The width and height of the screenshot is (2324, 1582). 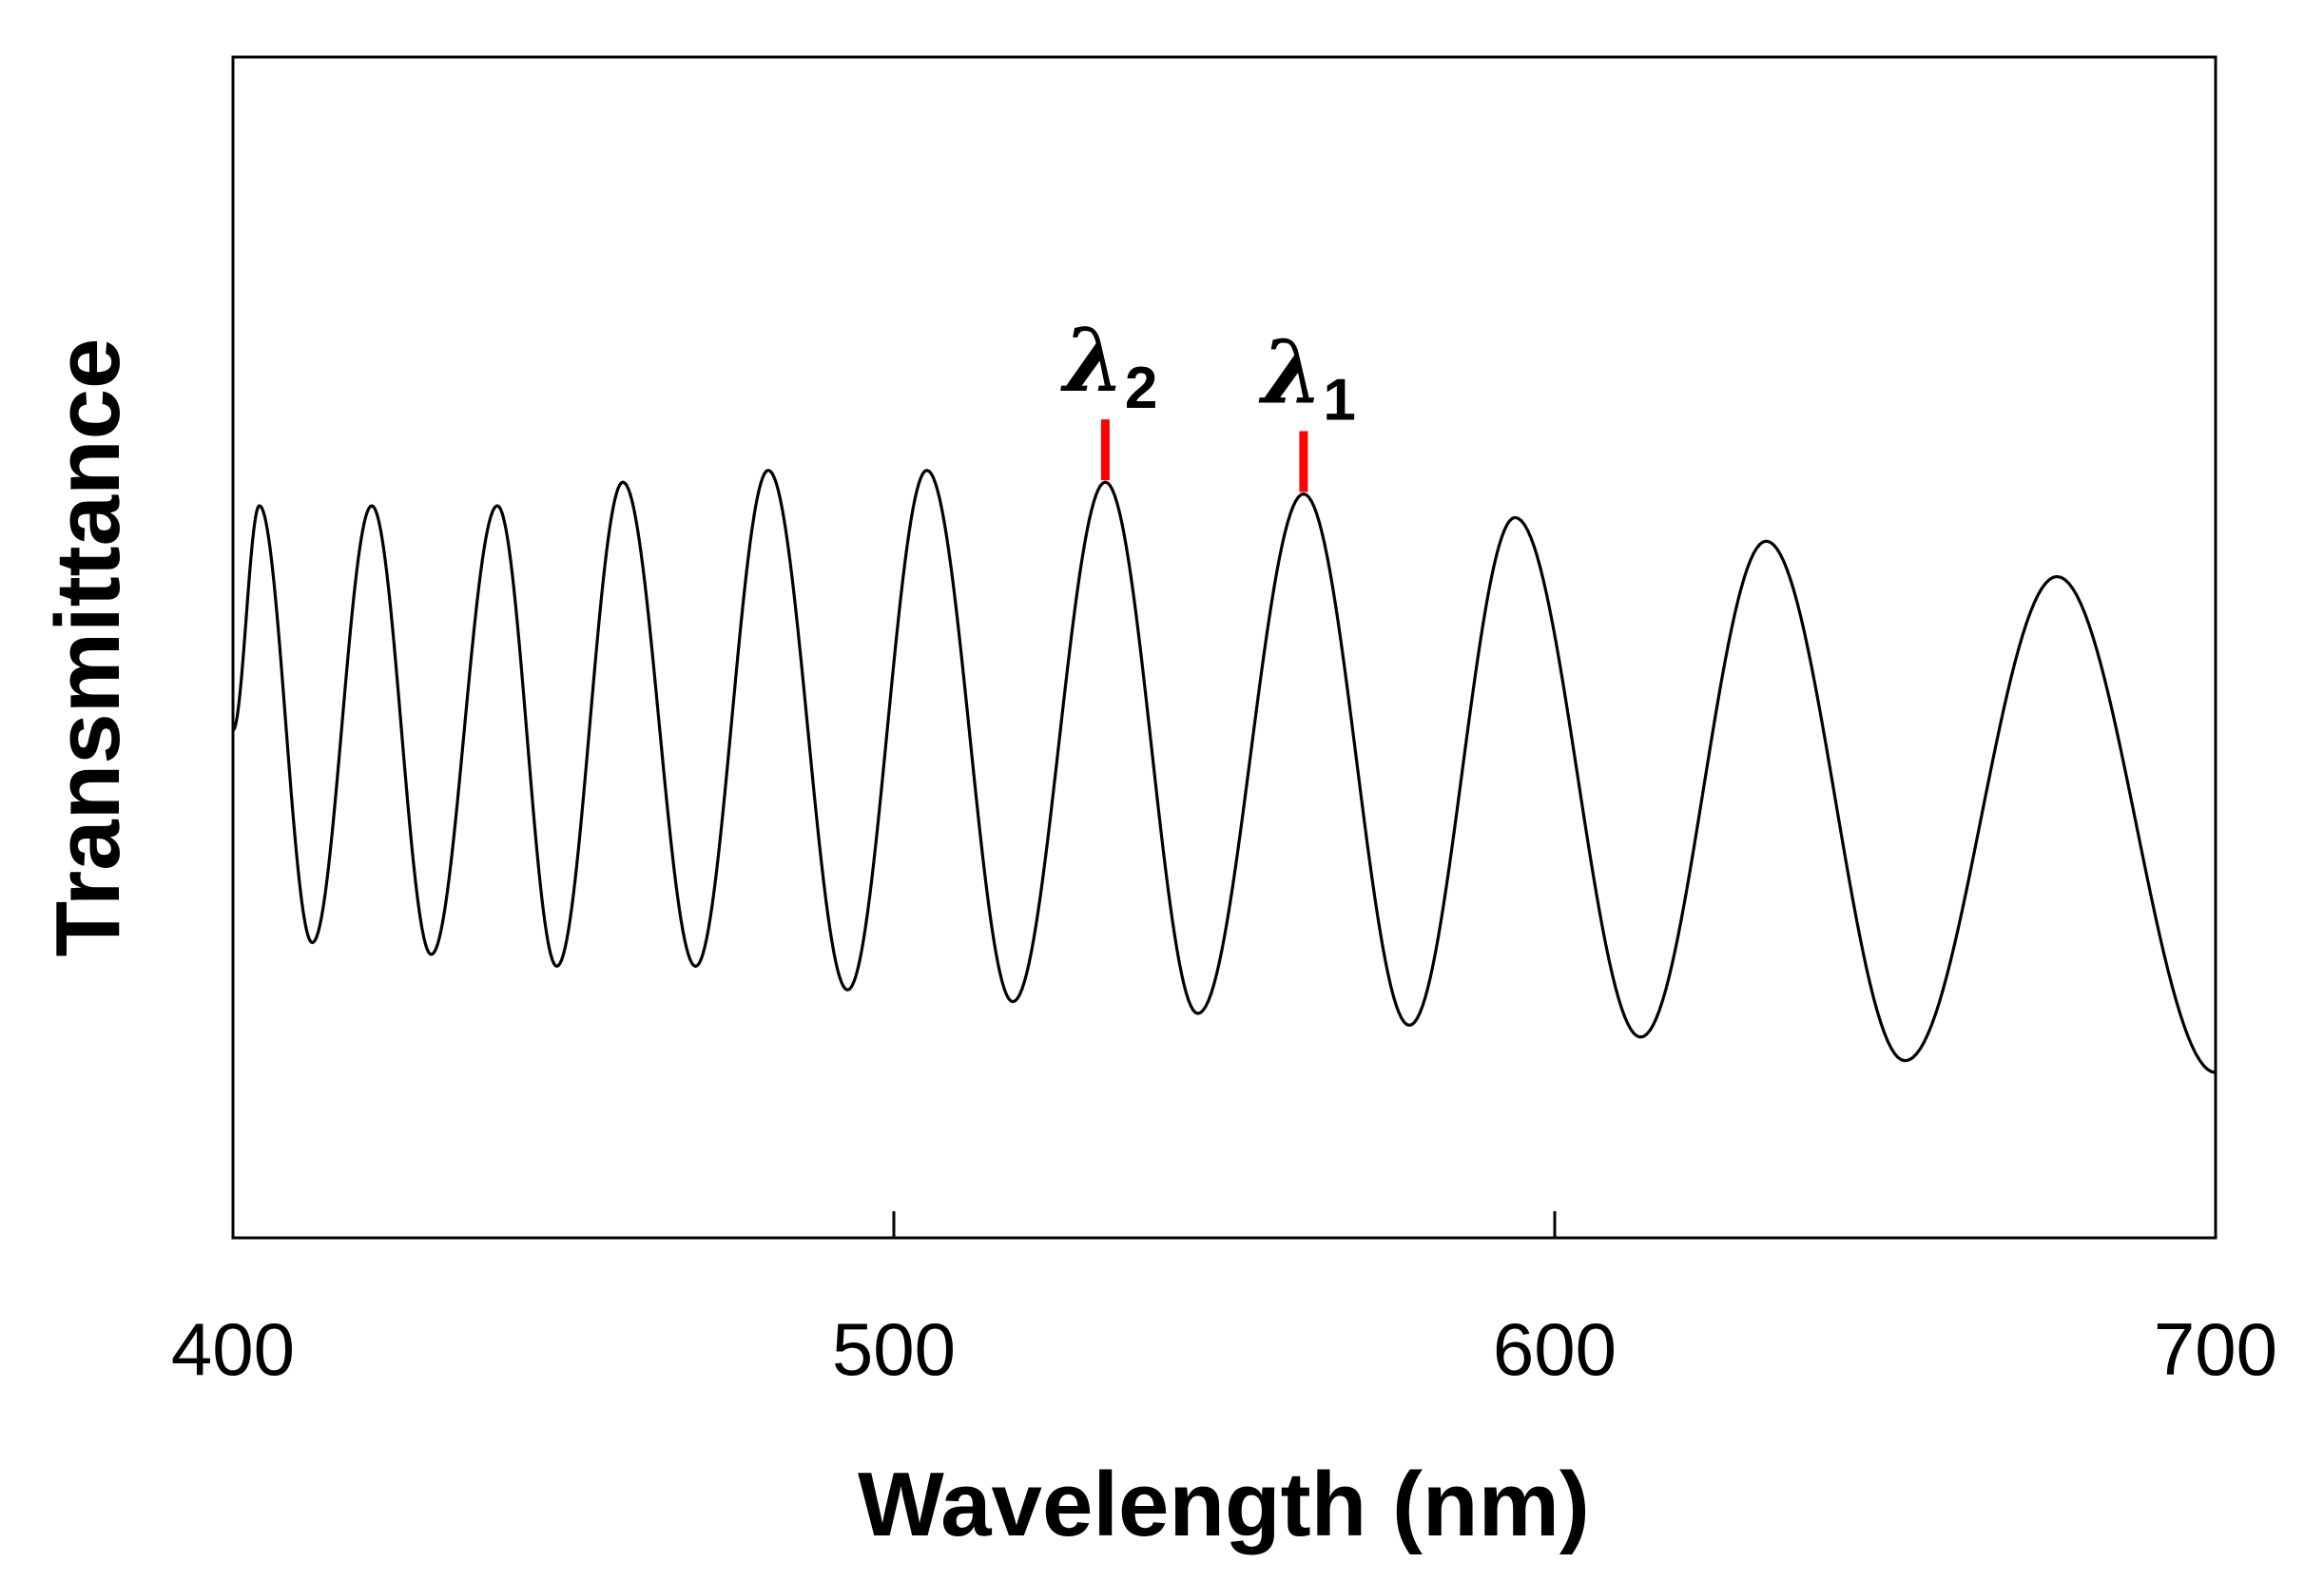 What do you see at coordinates (1555, 1349) in the screenshot?
I see `x-tick-label-600: 600` at bounding box center [1555, 1349].